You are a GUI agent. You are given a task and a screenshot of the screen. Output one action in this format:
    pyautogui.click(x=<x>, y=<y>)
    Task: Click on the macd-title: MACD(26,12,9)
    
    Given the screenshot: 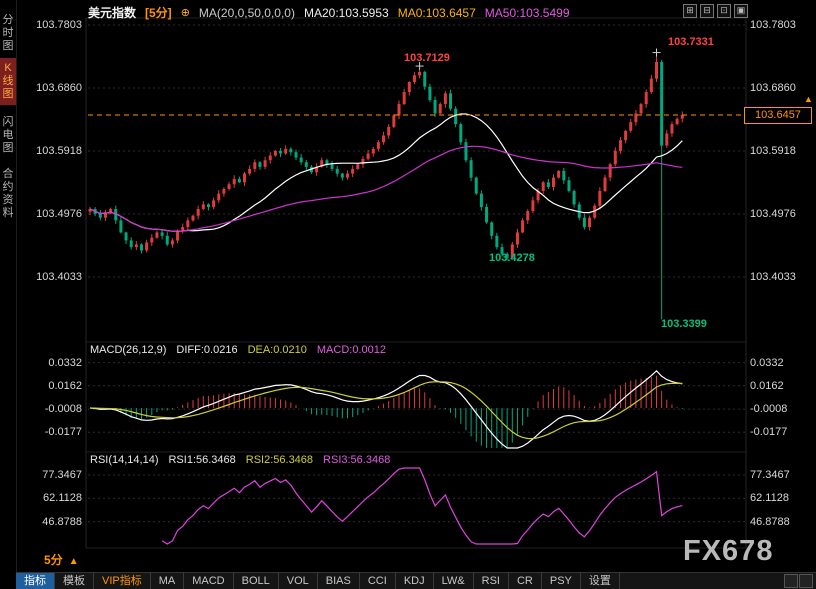 What is the action you would take?
    pyautogui.click(x=128, y=350)
    